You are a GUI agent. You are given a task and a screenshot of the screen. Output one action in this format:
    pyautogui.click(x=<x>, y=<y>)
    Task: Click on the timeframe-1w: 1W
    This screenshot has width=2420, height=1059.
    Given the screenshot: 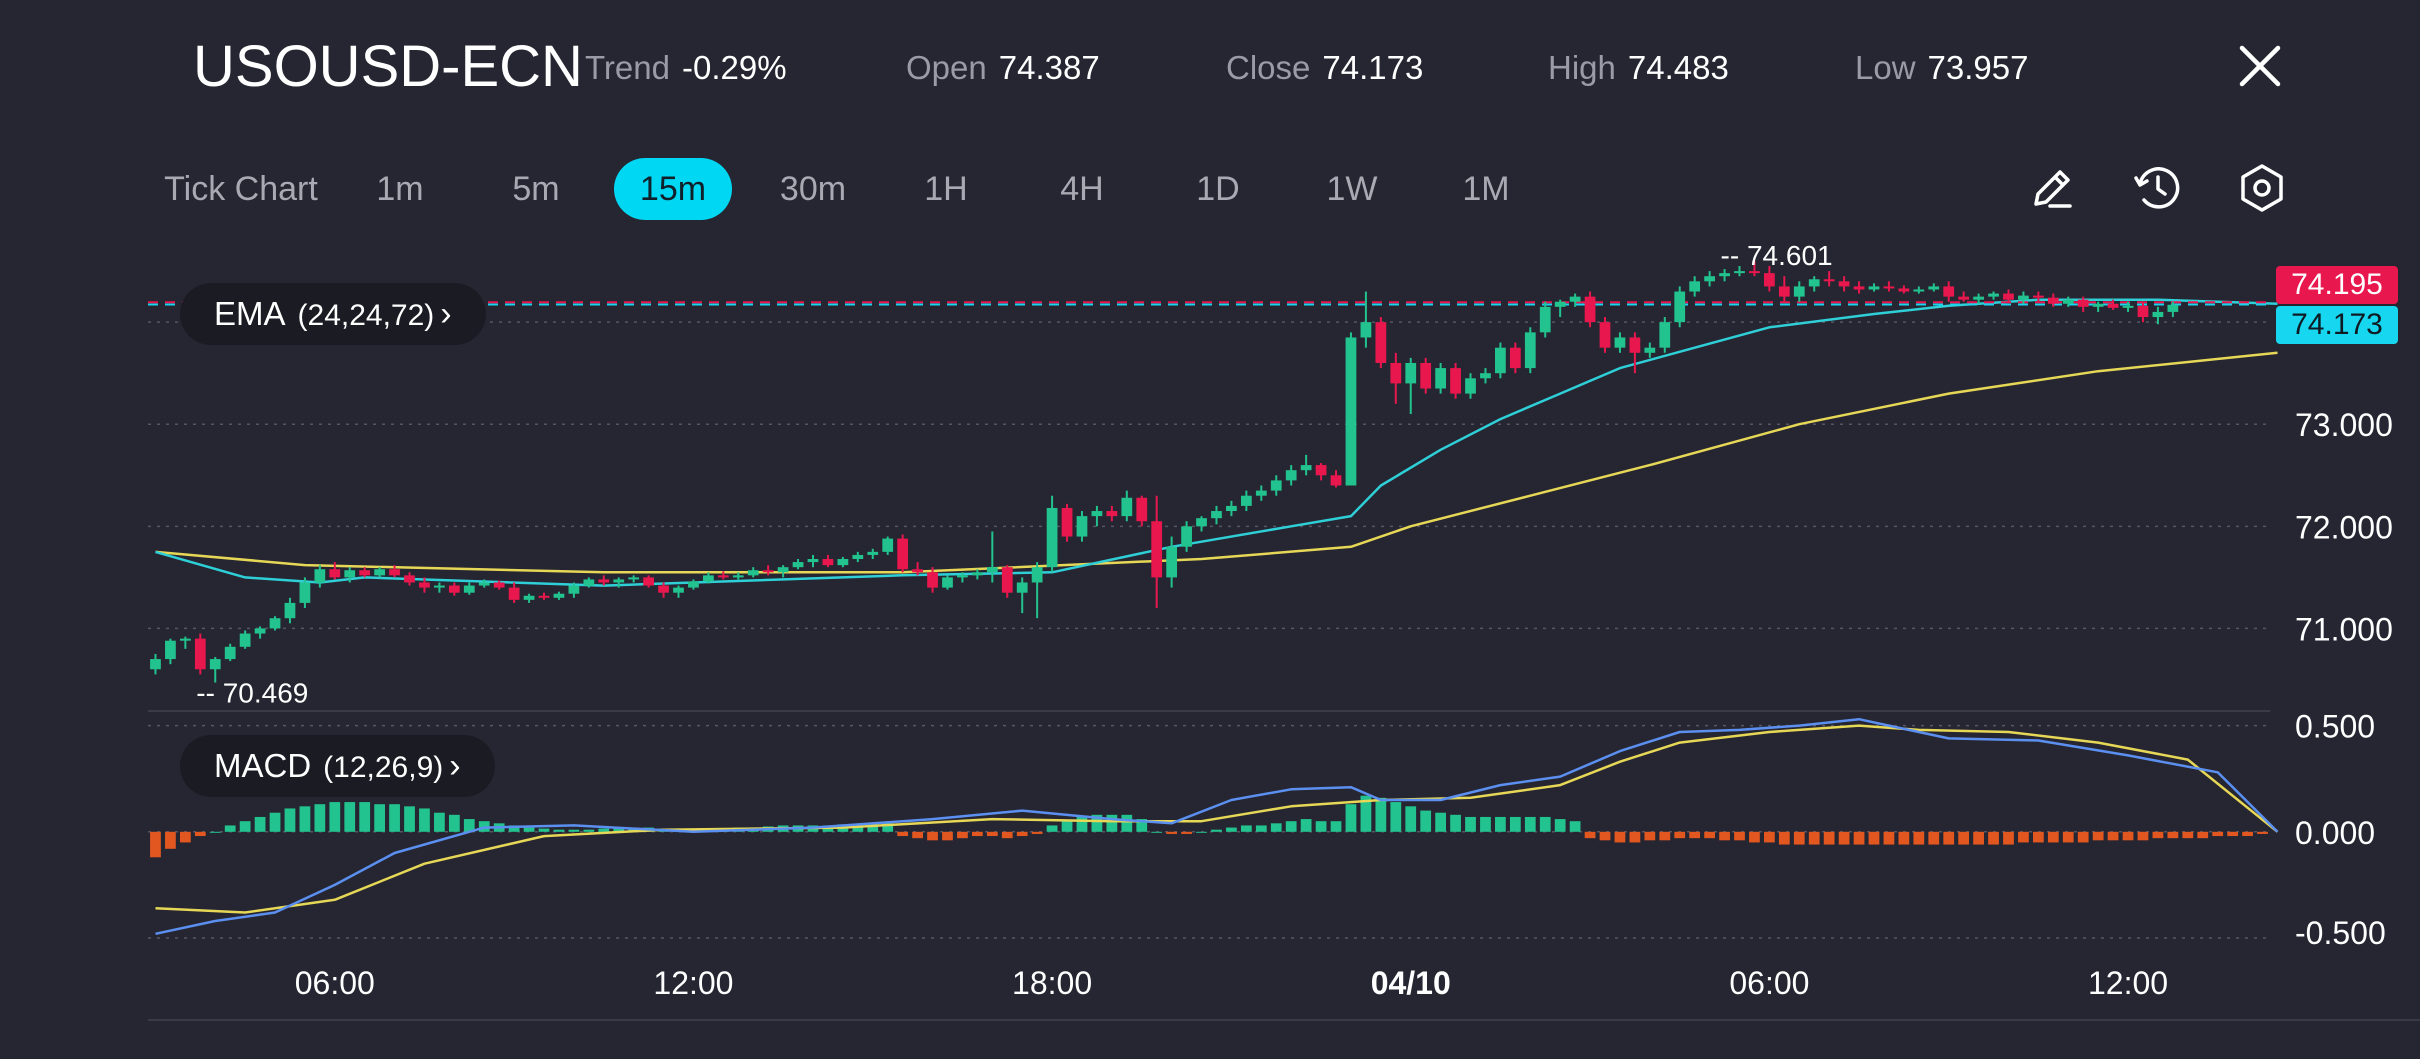 What is the action you would take?
    pyautogui.click(x=1352, y=189)
    